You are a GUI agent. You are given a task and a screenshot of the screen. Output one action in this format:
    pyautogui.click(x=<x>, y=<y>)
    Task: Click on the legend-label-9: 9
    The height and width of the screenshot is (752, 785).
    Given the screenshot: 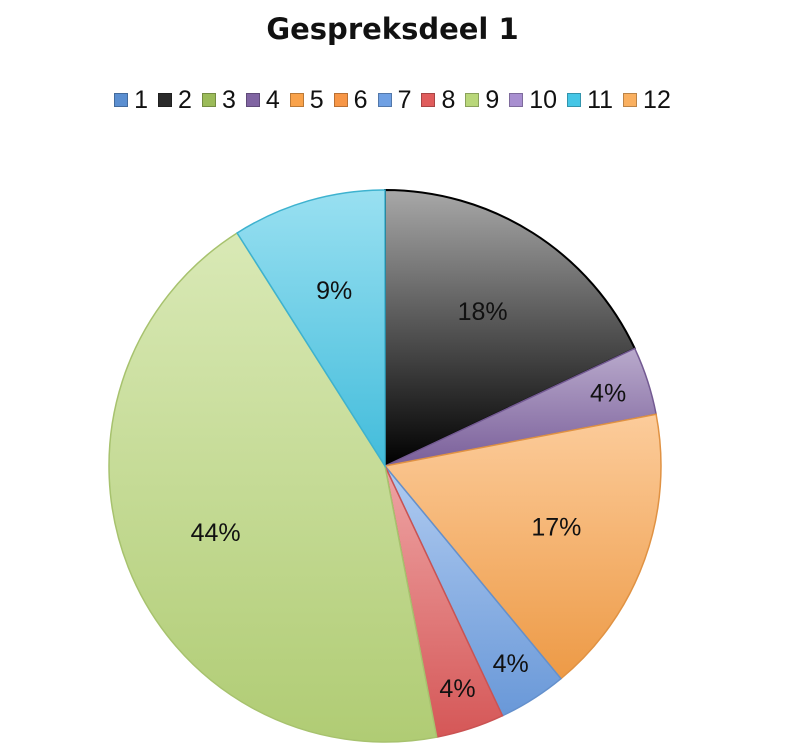 What is the action you would take?
    pyautogui.click(x=492, y=100)
    